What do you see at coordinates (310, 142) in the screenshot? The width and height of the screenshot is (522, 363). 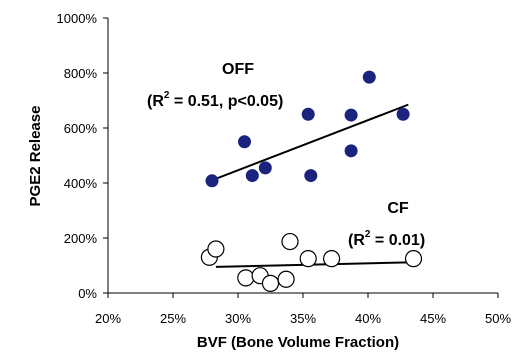 I see `off-trendline` at bounding box center [310, 142].